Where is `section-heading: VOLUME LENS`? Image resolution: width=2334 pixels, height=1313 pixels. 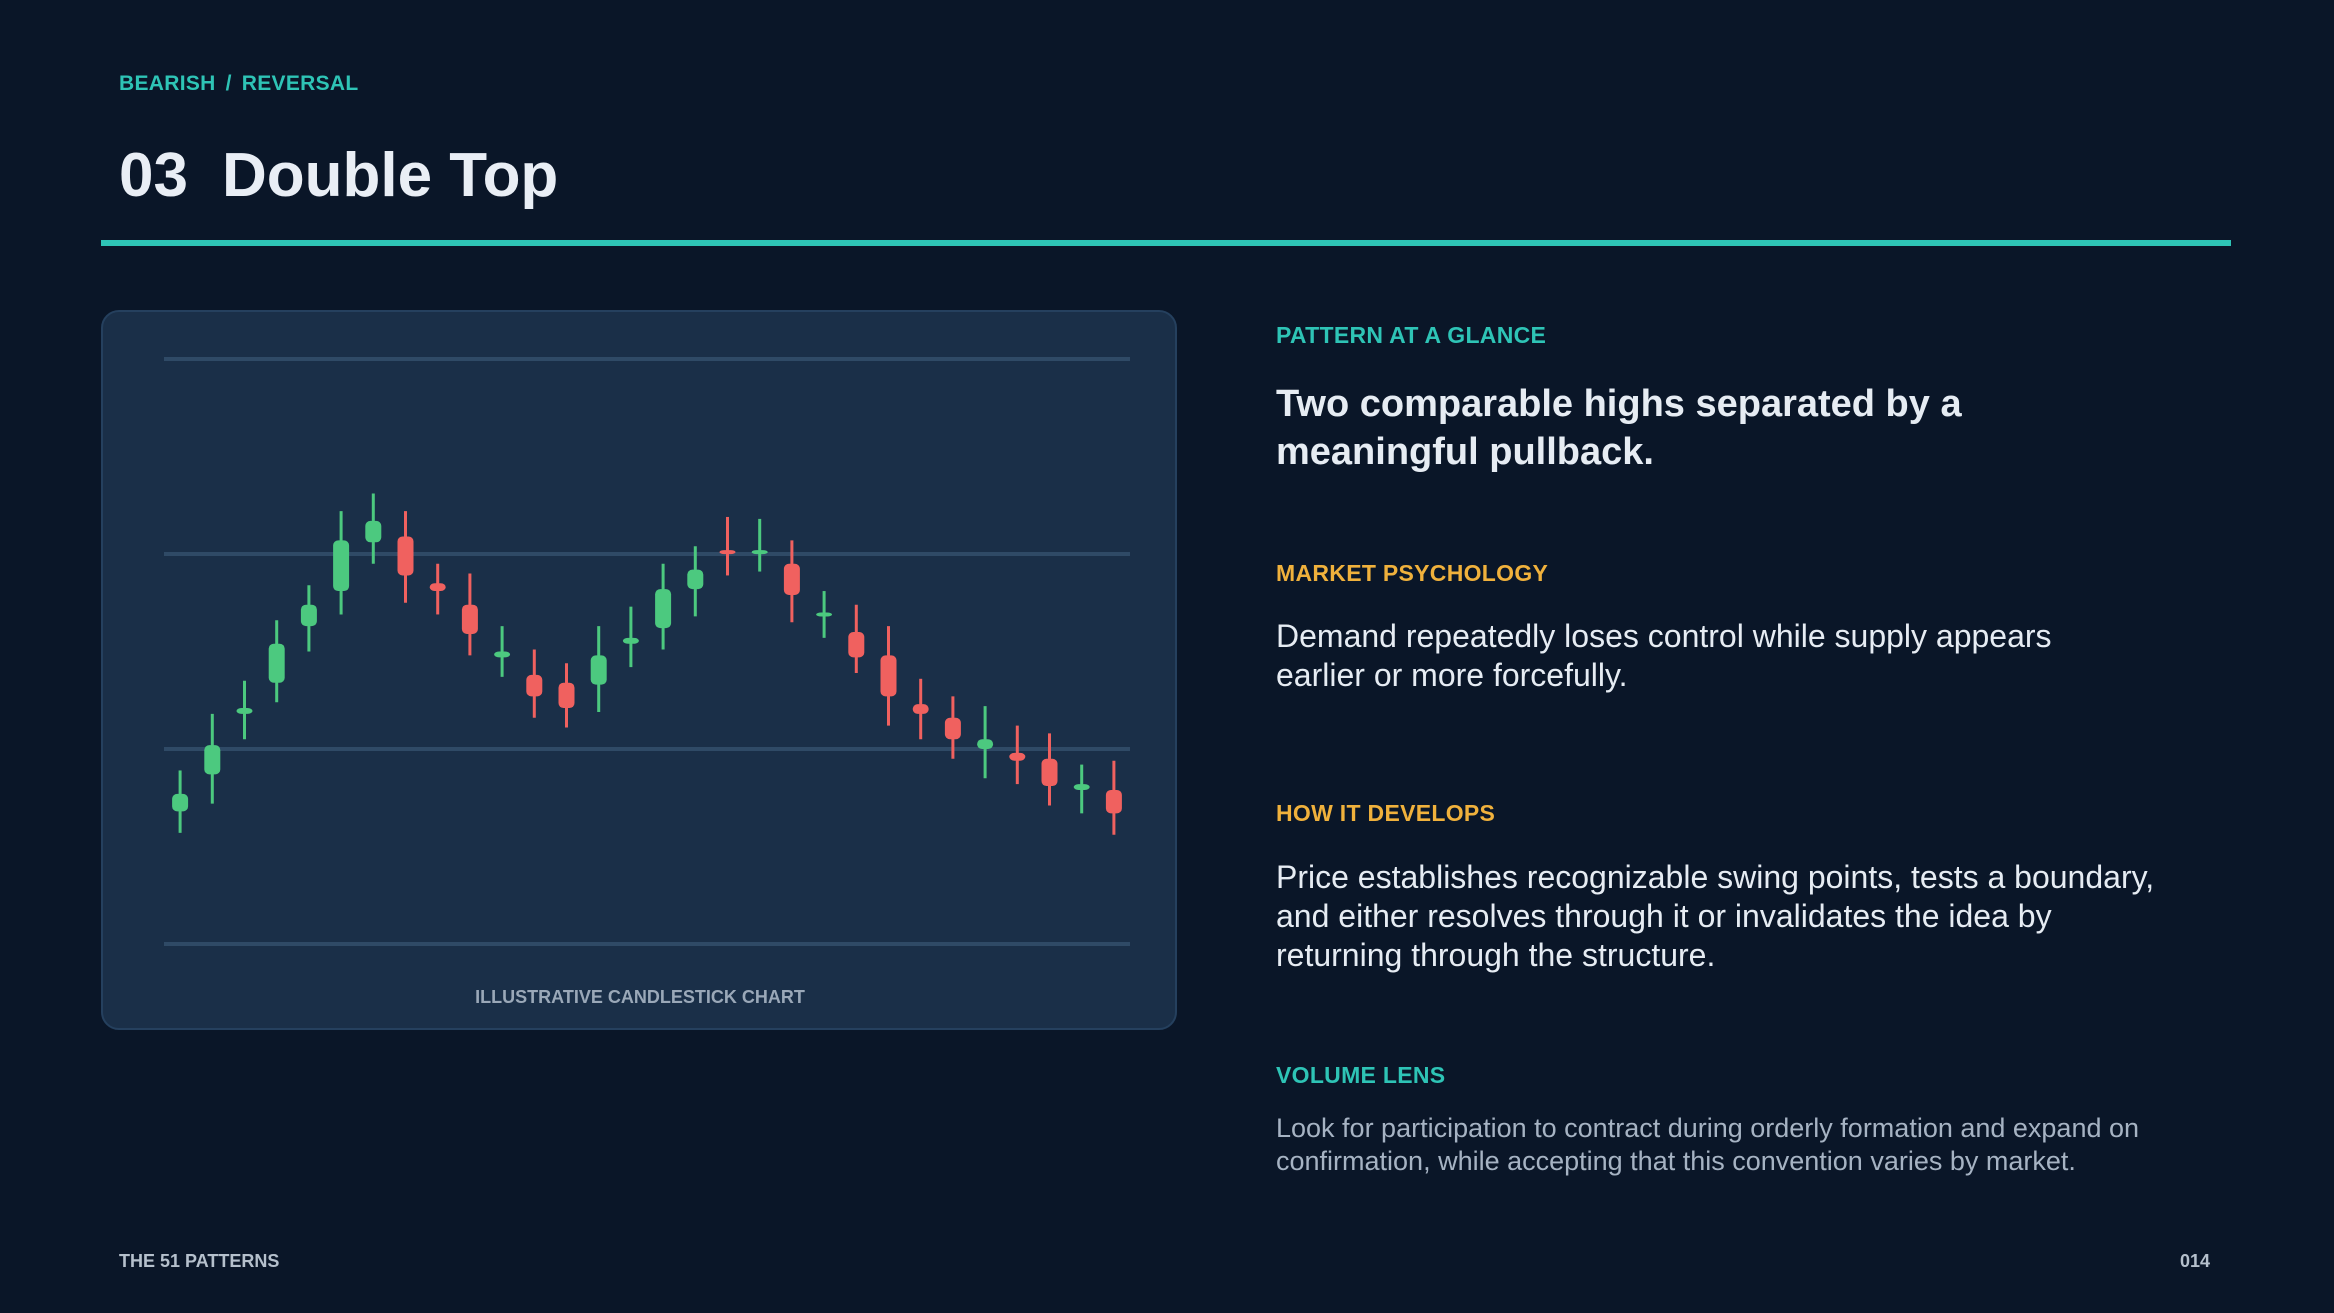 section-heading: VOLUME LENS is located at coordinates (1361, 1075).